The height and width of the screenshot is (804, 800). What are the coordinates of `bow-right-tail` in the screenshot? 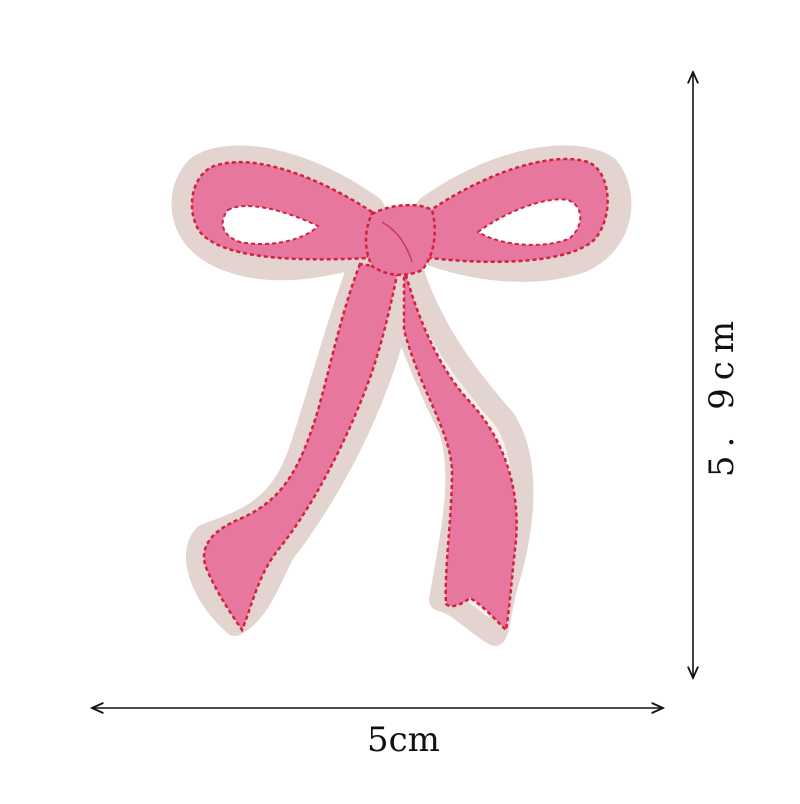 It's located at (460, 450).